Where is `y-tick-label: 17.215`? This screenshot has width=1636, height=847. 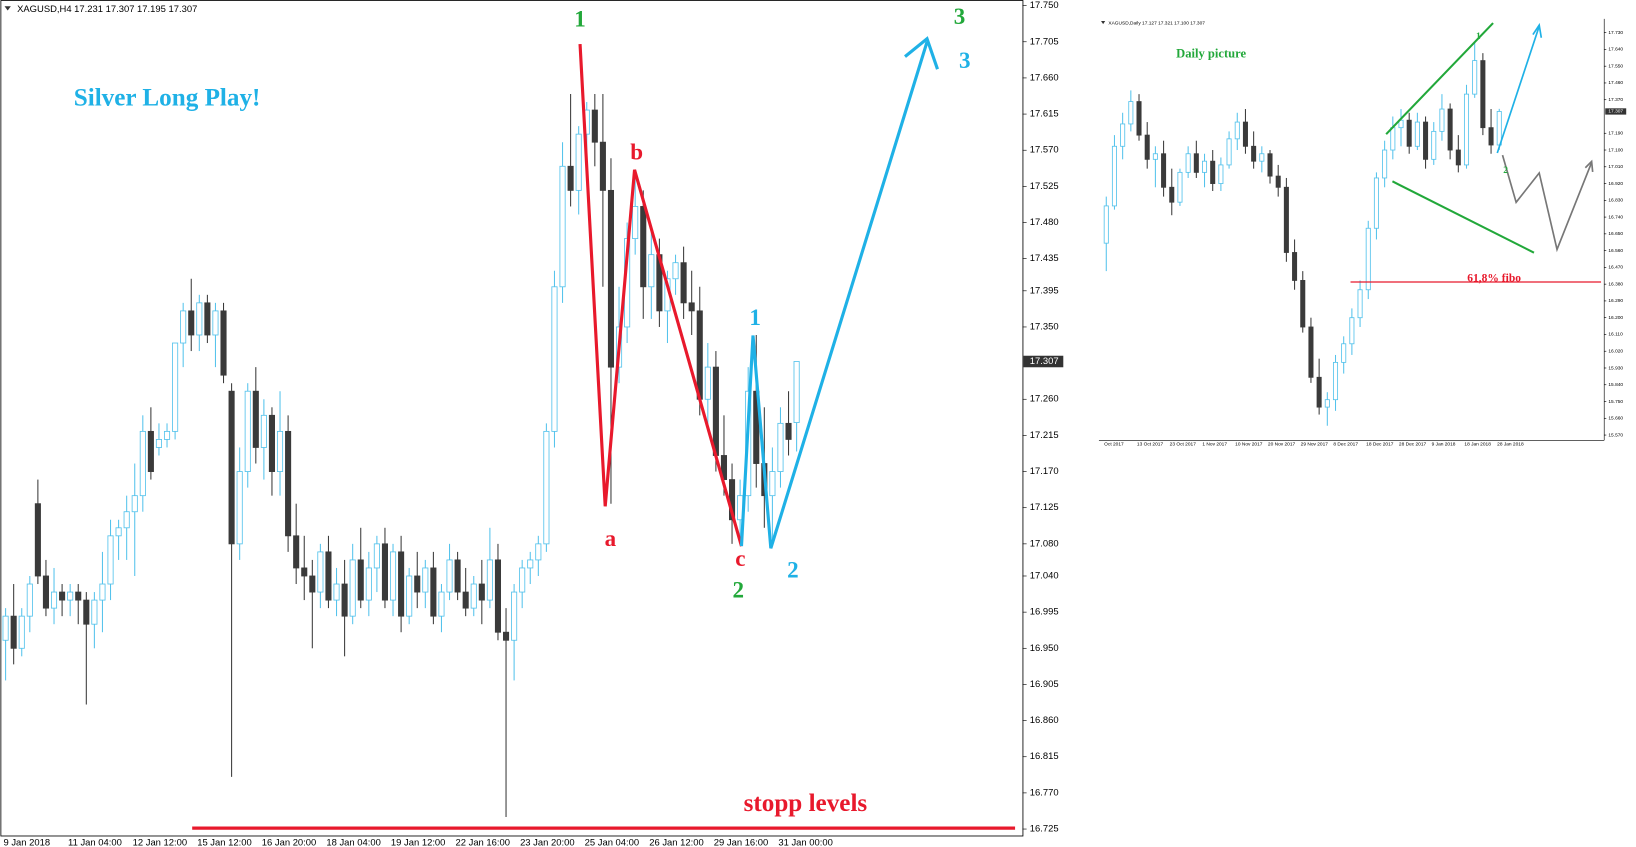
y-tick-label: 17.215 is located at coordinates (1044, 434).